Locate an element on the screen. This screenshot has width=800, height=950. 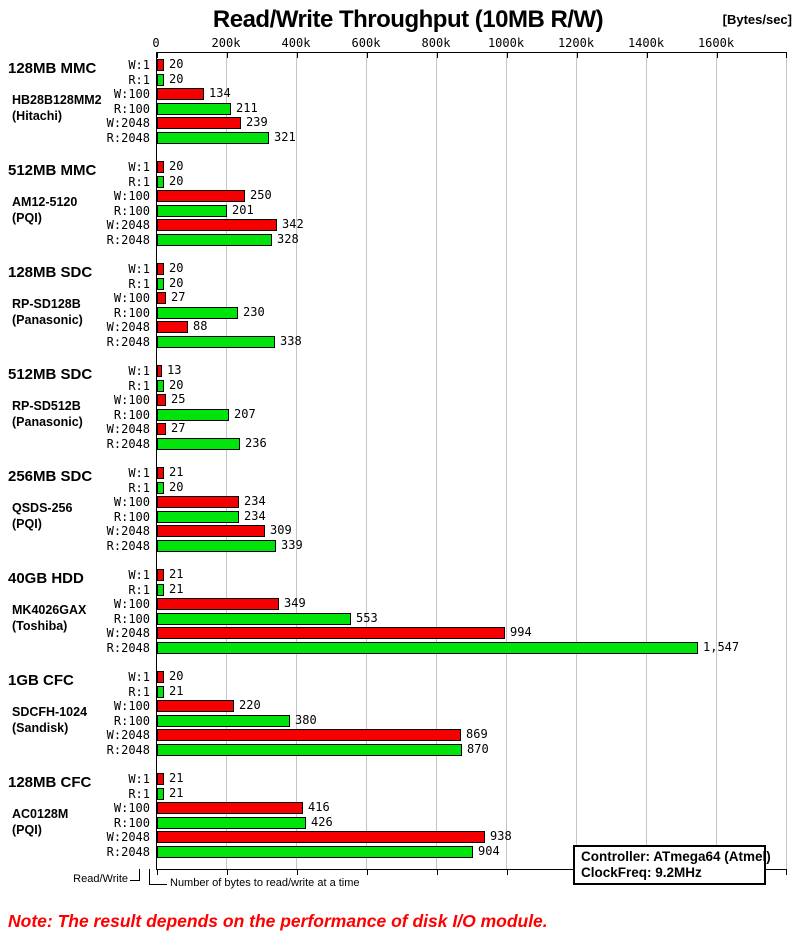
x-tick-label: 600k is located at coordinates (366, 43).